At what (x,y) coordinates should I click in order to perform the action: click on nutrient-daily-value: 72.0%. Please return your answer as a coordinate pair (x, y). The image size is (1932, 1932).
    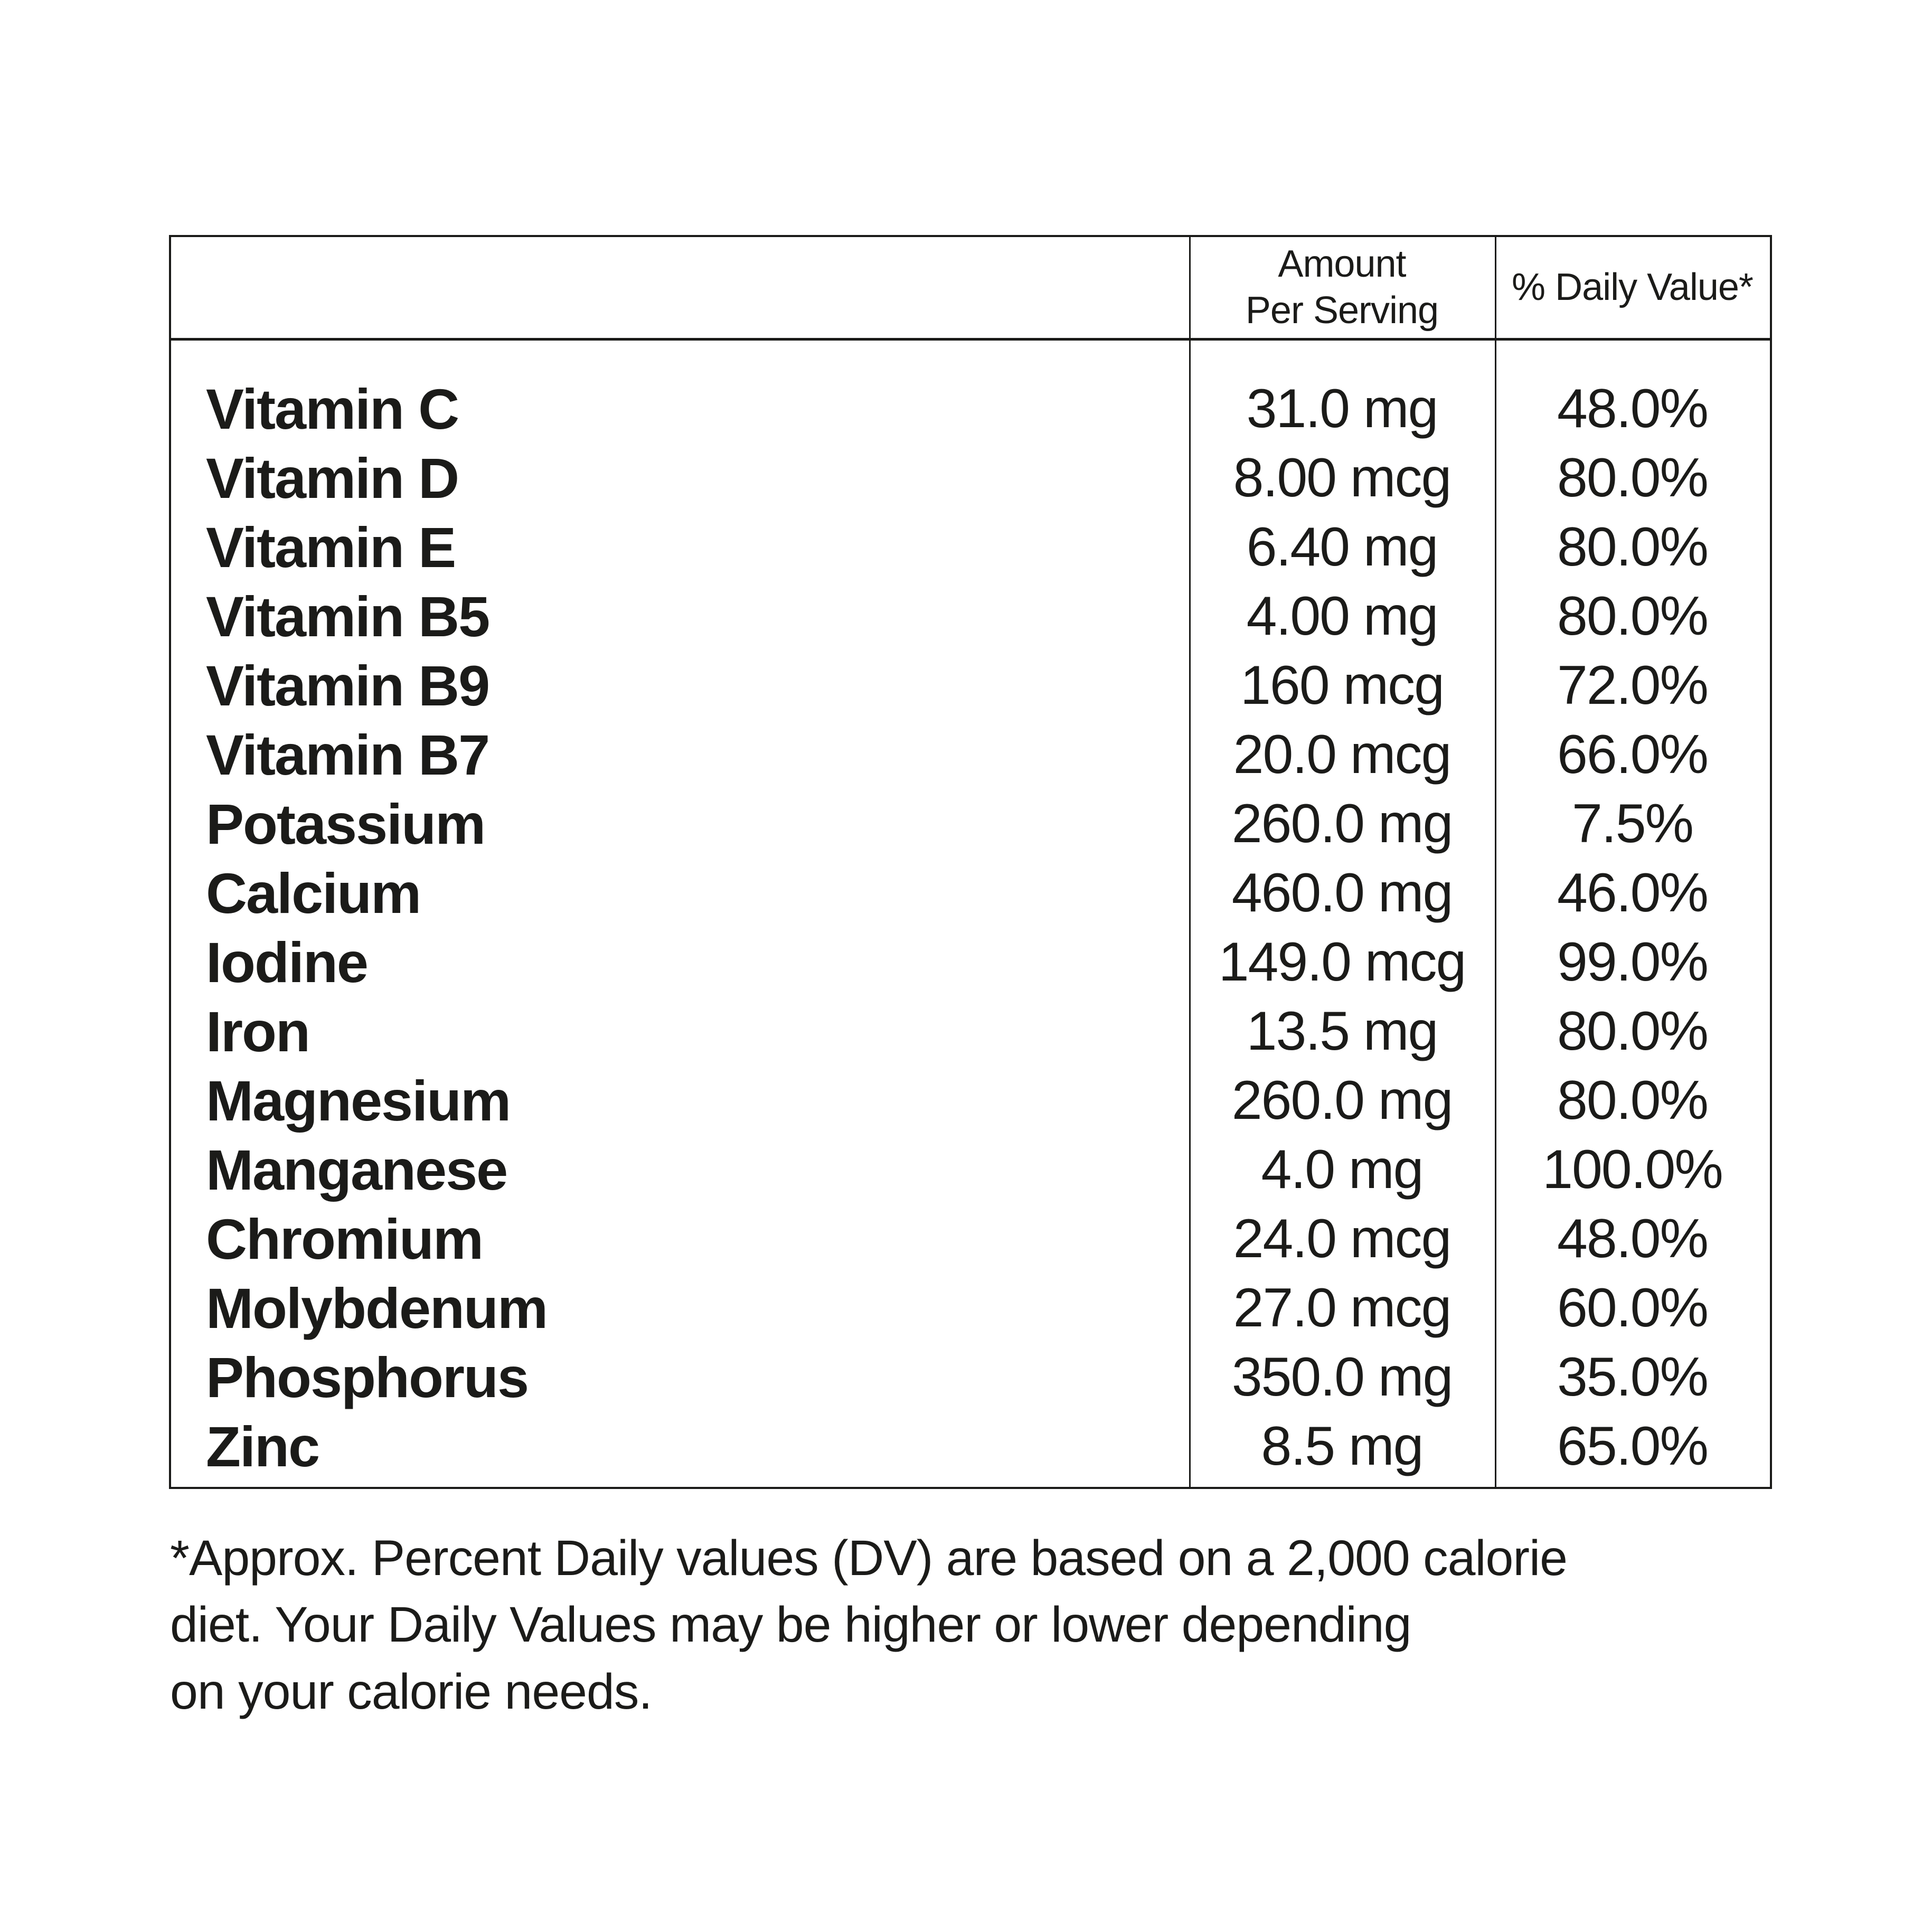
    Looking at the image, I should click on (1633, 686).